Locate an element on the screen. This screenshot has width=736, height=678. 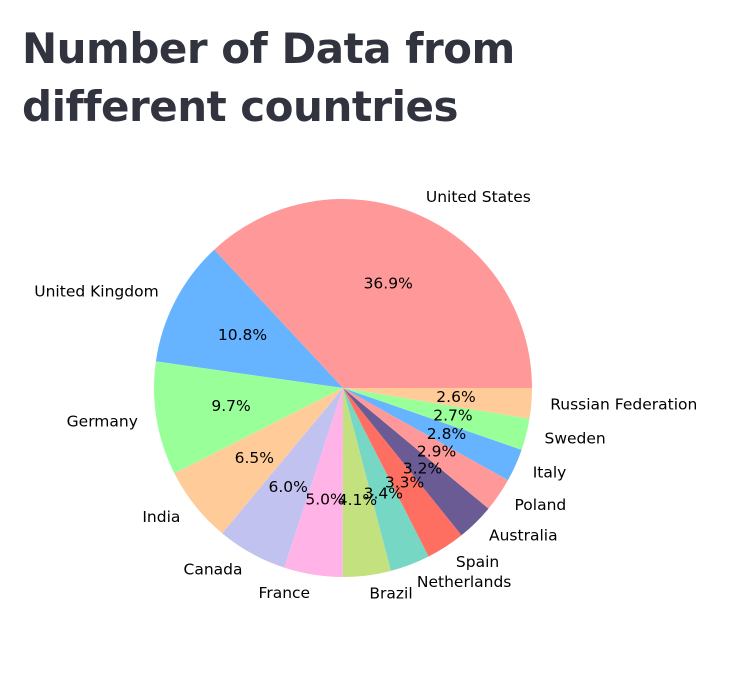
pie-slice-poland is located at coordinates (425, 448).